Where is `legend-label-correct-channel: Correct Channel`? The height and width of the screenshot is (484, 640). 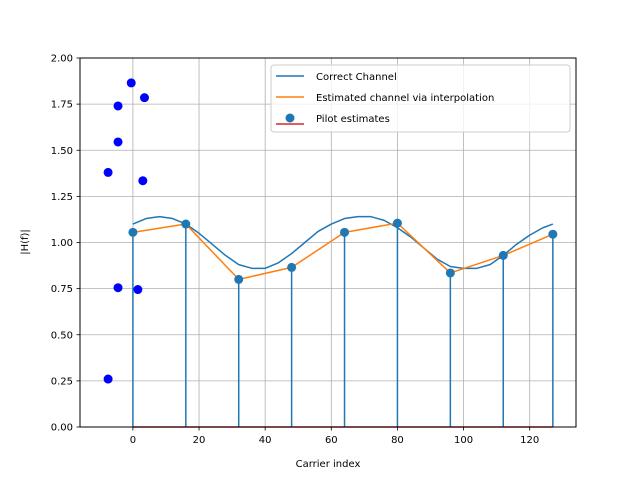 legend-label-correct-channel: Correct Channel is located at coordinates (356, 77).